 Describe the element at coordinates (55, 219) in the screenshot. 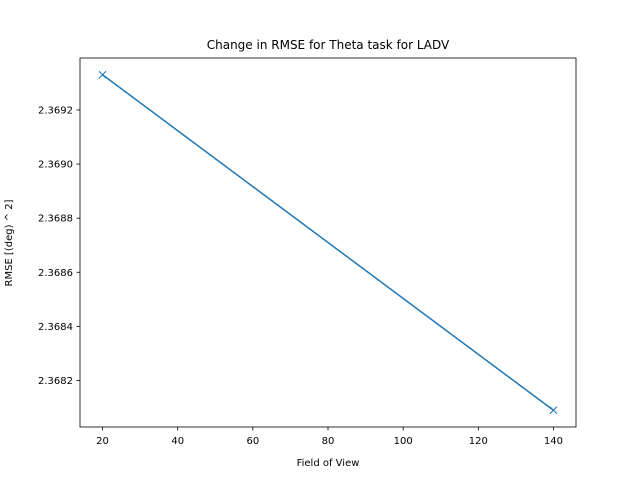

I see `y-tick-label: 2.3688` at that location.